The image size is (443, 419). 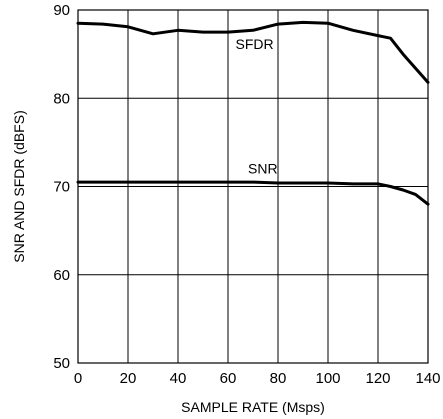 I want to click on x-tick-label: 40, so click(x=178, y=378).